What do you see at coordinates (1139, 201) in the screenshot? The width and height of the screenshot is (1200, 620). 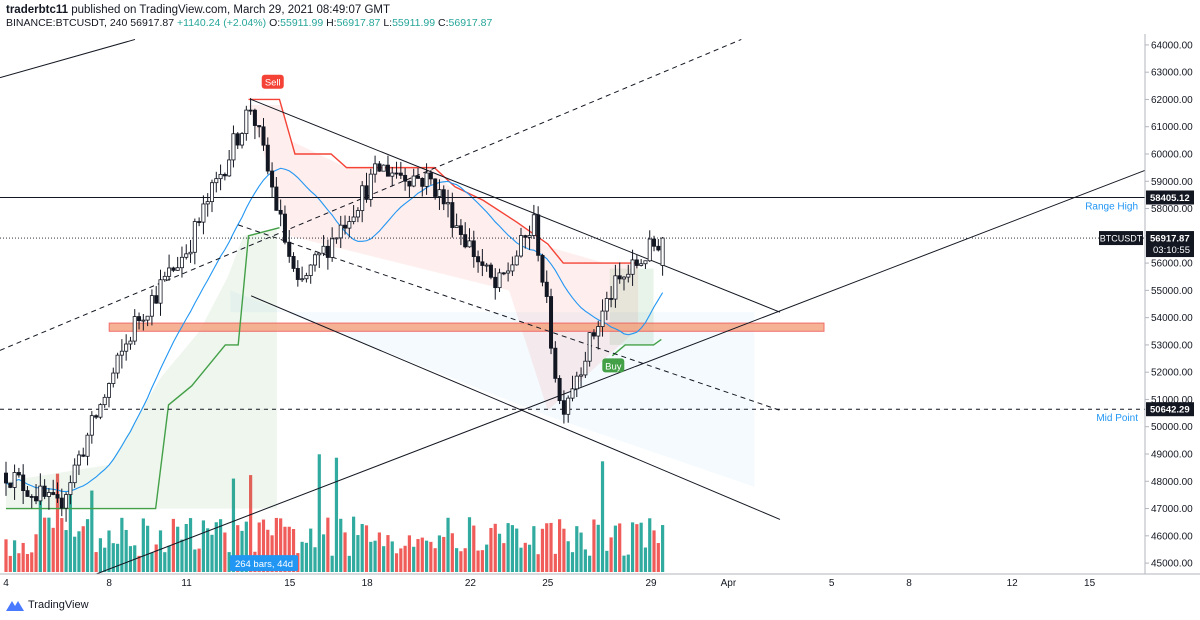 I see `range-high-label: 58405.12 Range High` at bounding box center [1139, 201].